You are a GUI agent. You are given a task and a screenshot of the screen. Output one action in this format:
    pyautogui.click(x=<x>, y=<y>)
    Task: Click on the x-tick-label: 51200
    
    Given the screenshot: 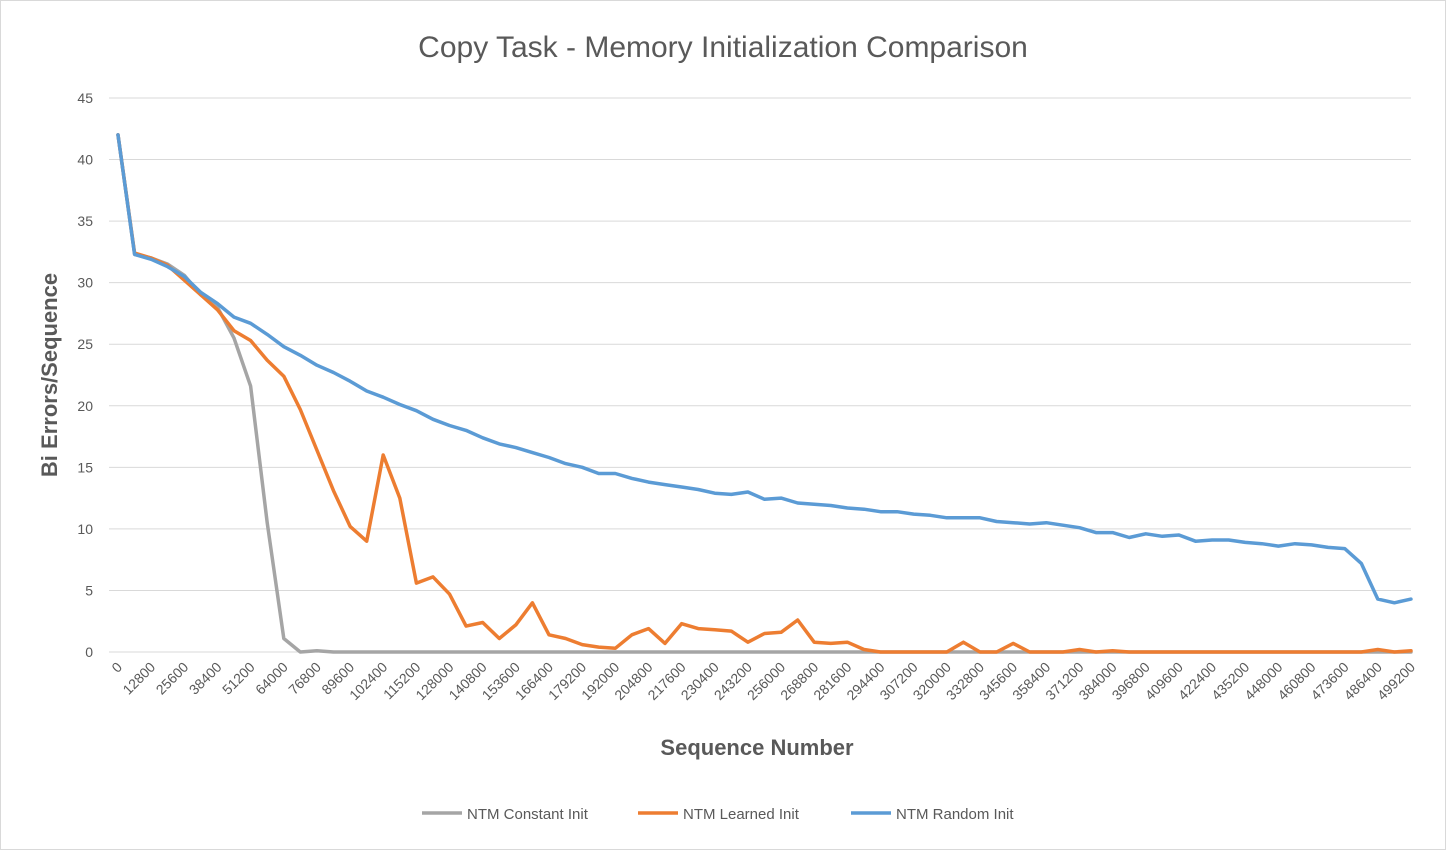 What is the action you would take?
    pyautogui.click(x=238, y=678)
    